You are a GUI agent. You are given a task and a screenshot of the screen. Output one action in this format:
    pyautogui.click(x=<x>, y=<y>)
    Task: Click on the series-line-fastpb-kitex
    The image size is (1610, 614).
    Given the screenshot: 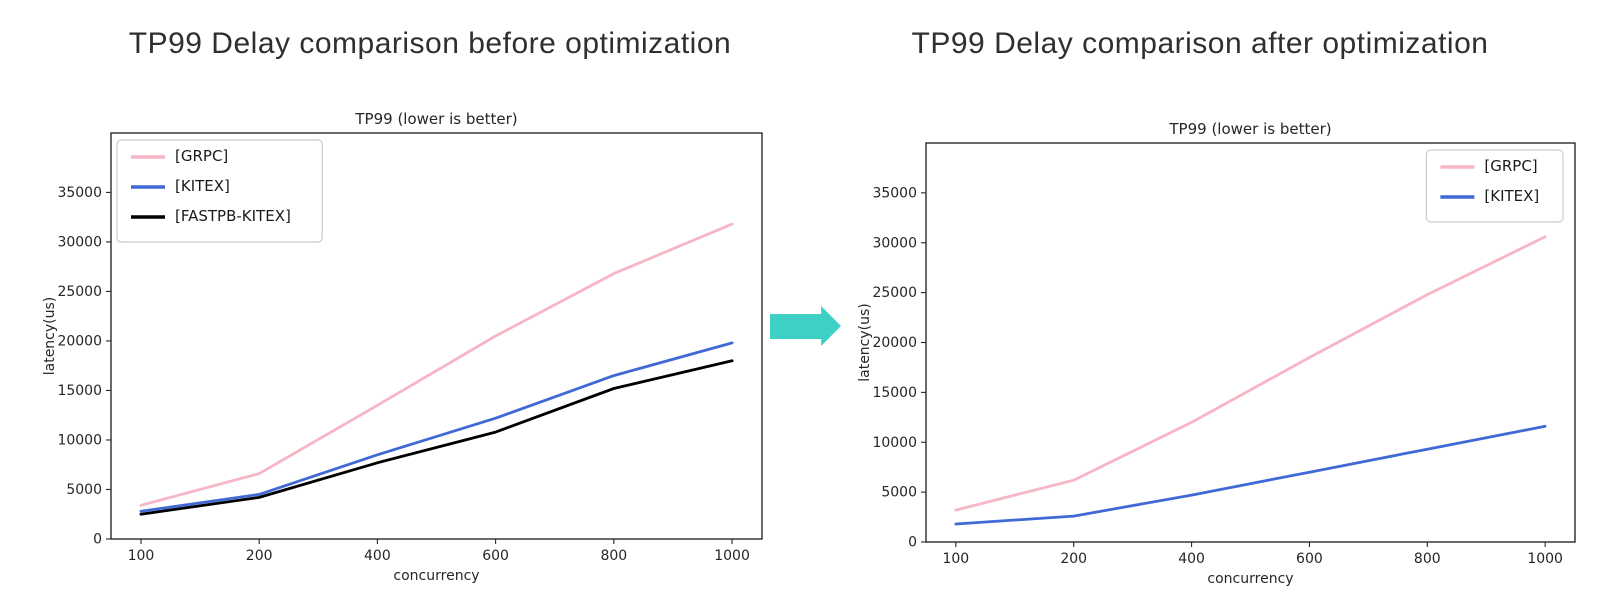 What is the action you would take?
    pyautogui.click(x=436, y=437)
    